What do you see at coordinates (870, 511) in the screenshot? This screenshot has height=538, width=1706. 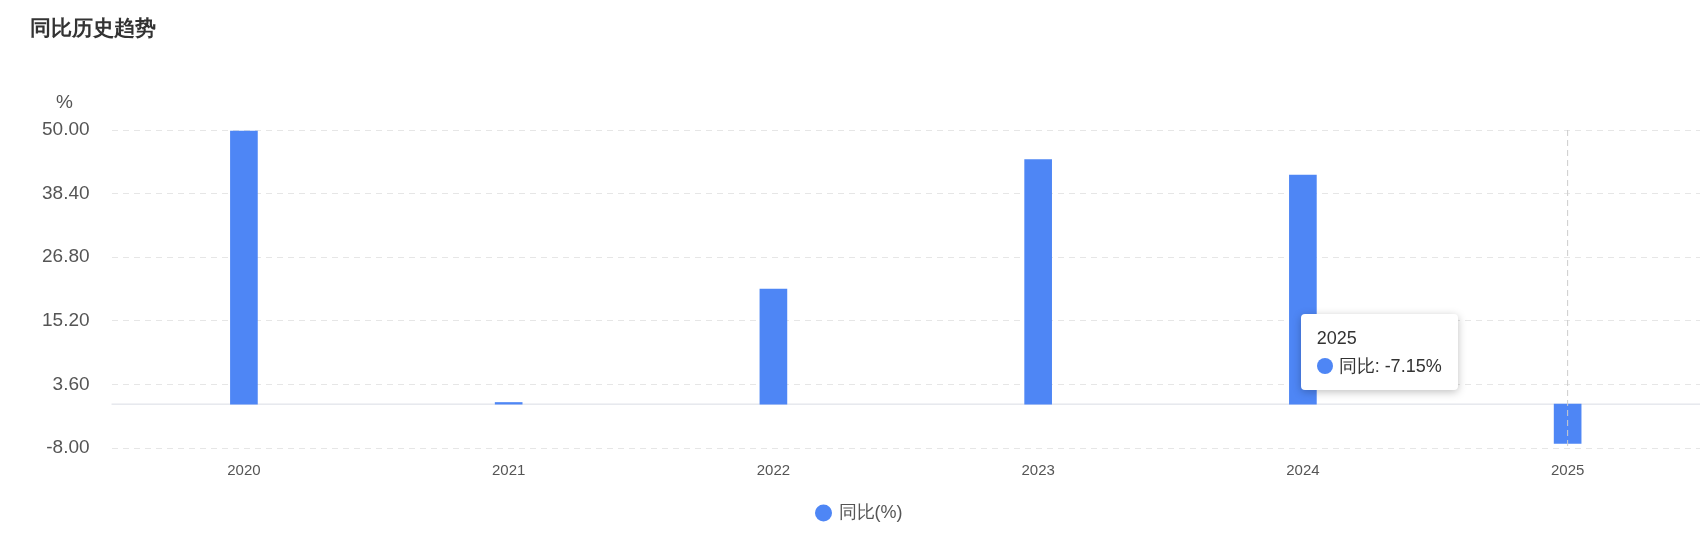 I see `legend-label: 同比(%)` at bounding box center [870, 511].